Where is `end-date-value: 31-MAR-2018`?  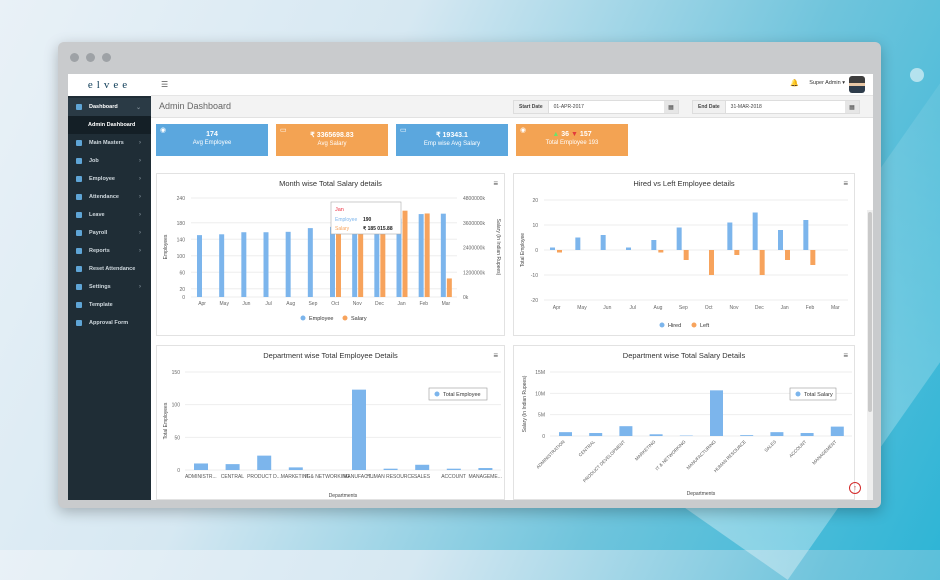 end-date-value: 31-MAR-2018 is located at coordinates (785, 107).